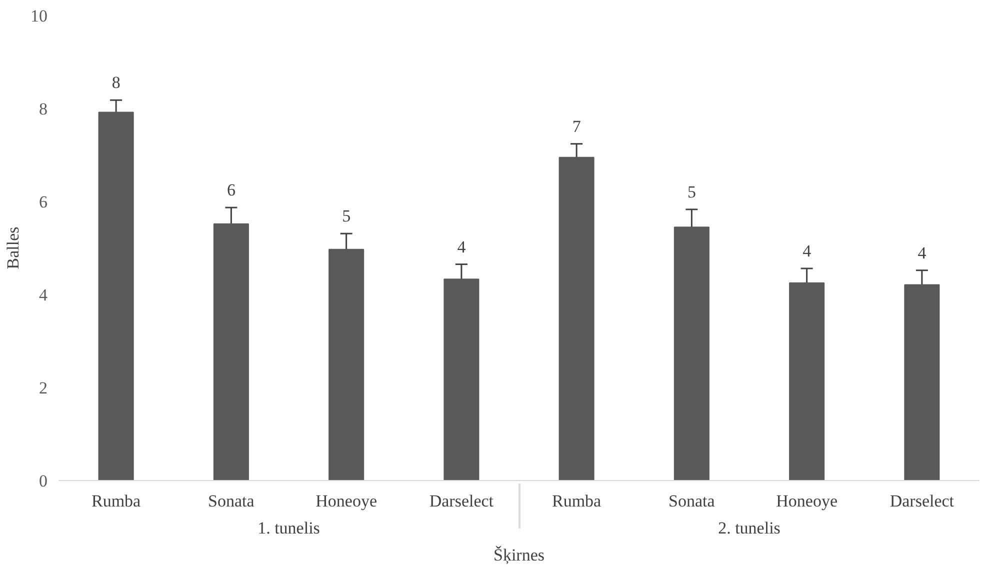 Image resolution: width=989 pixels, height=567 pixels. I want to click on y-tick-label: 0, so click(43, 481).